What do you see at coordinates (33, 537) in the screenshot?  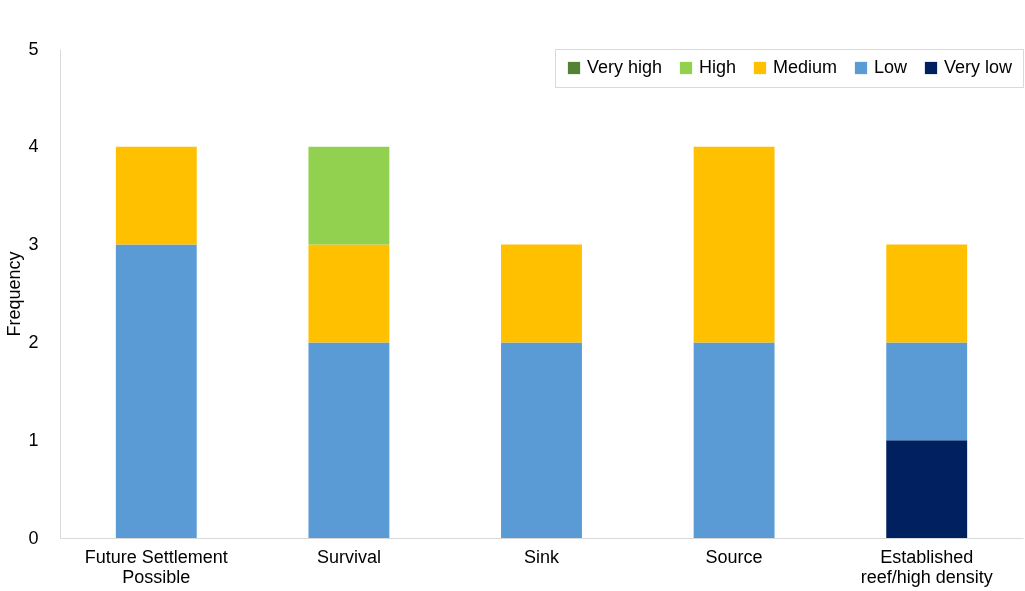 I see `y-tick-label: 0` at bounding box center [33, 537].